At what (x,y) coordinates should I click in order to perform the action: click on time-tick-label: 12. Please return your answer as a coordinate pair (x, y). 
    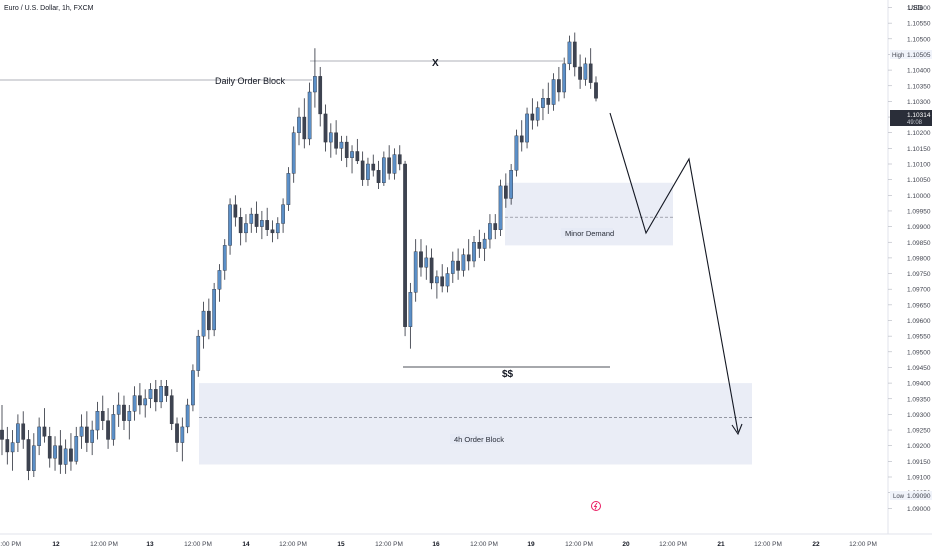
    Looking at the image, I should click on (56, 544).